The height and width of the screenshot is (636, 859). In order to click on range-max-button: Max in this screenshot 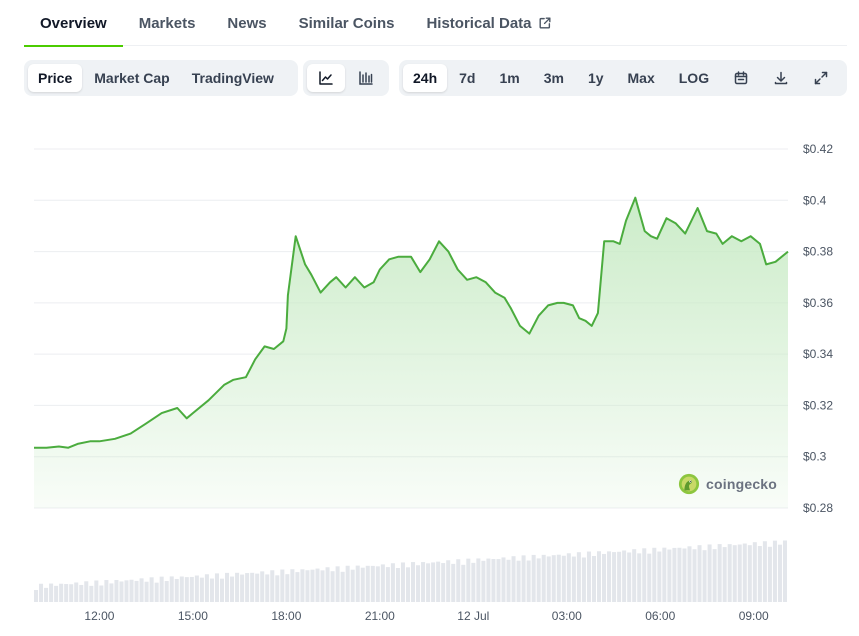, I will do `click(641, 78)`.